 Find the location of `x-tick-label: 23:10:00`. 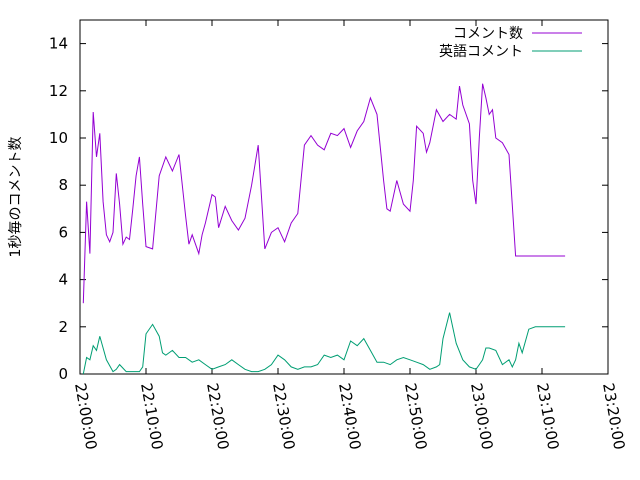

x-tick-label: 23:10:00 is located at coordinates (547, 416).